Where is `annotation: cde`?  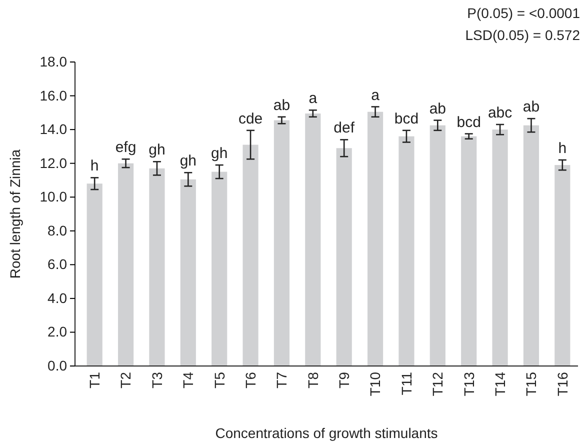 annotation: cde is located at coordinates (250, 119).